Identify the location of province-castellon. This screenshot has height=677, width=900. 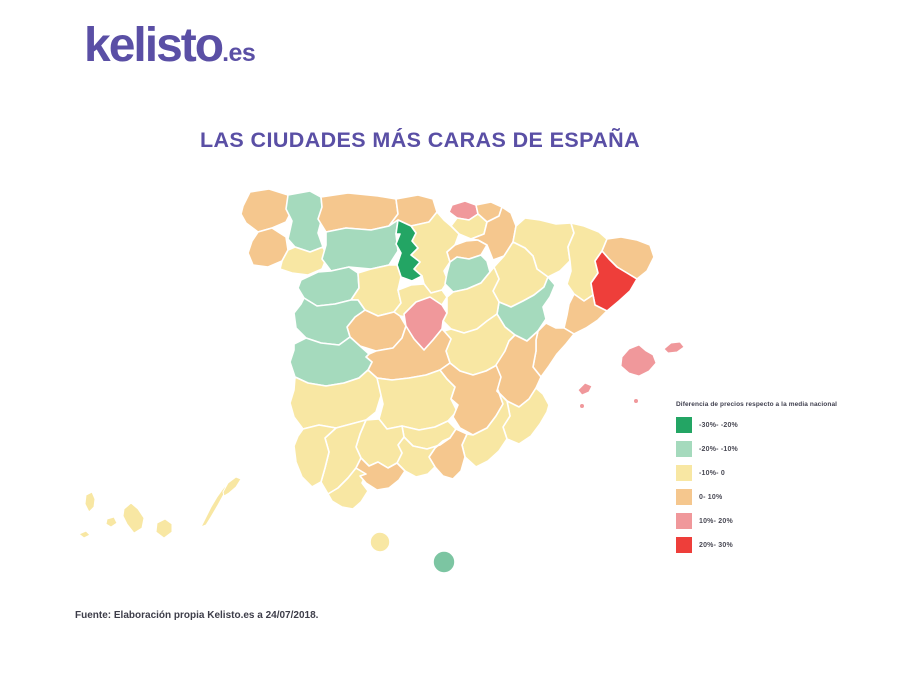
(553, 350).